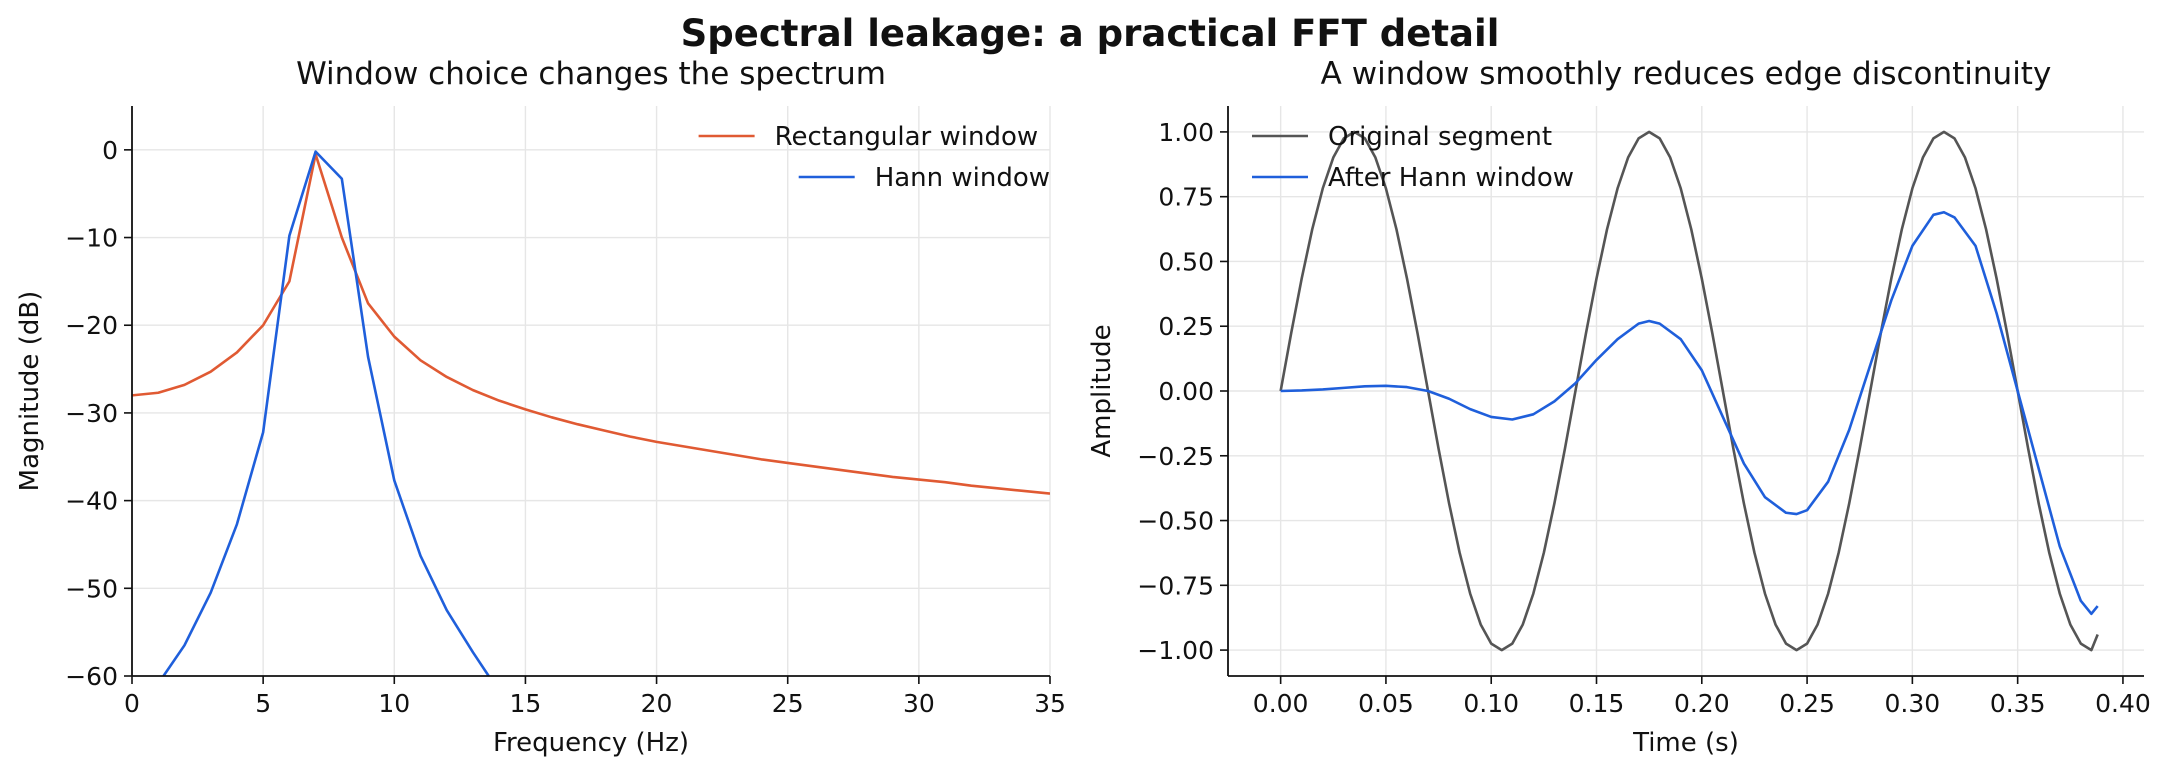 The width and height of the screenshot is (2180, 776). I want to click on x-tick-label: 0.35, so click(2018, 703).